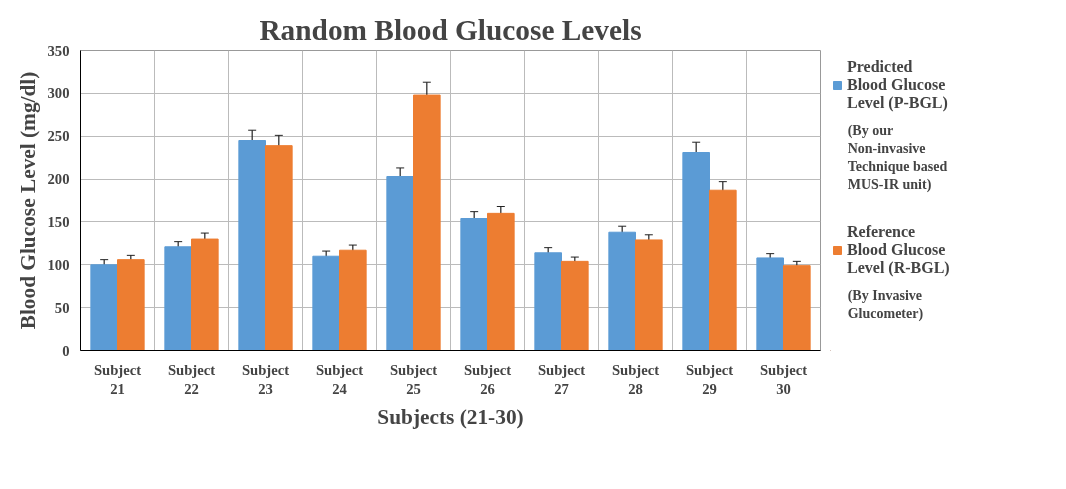 This screenshot has height=489, width=1066. I want to click on x-tick-label: Subject 29, so click(709, 379).